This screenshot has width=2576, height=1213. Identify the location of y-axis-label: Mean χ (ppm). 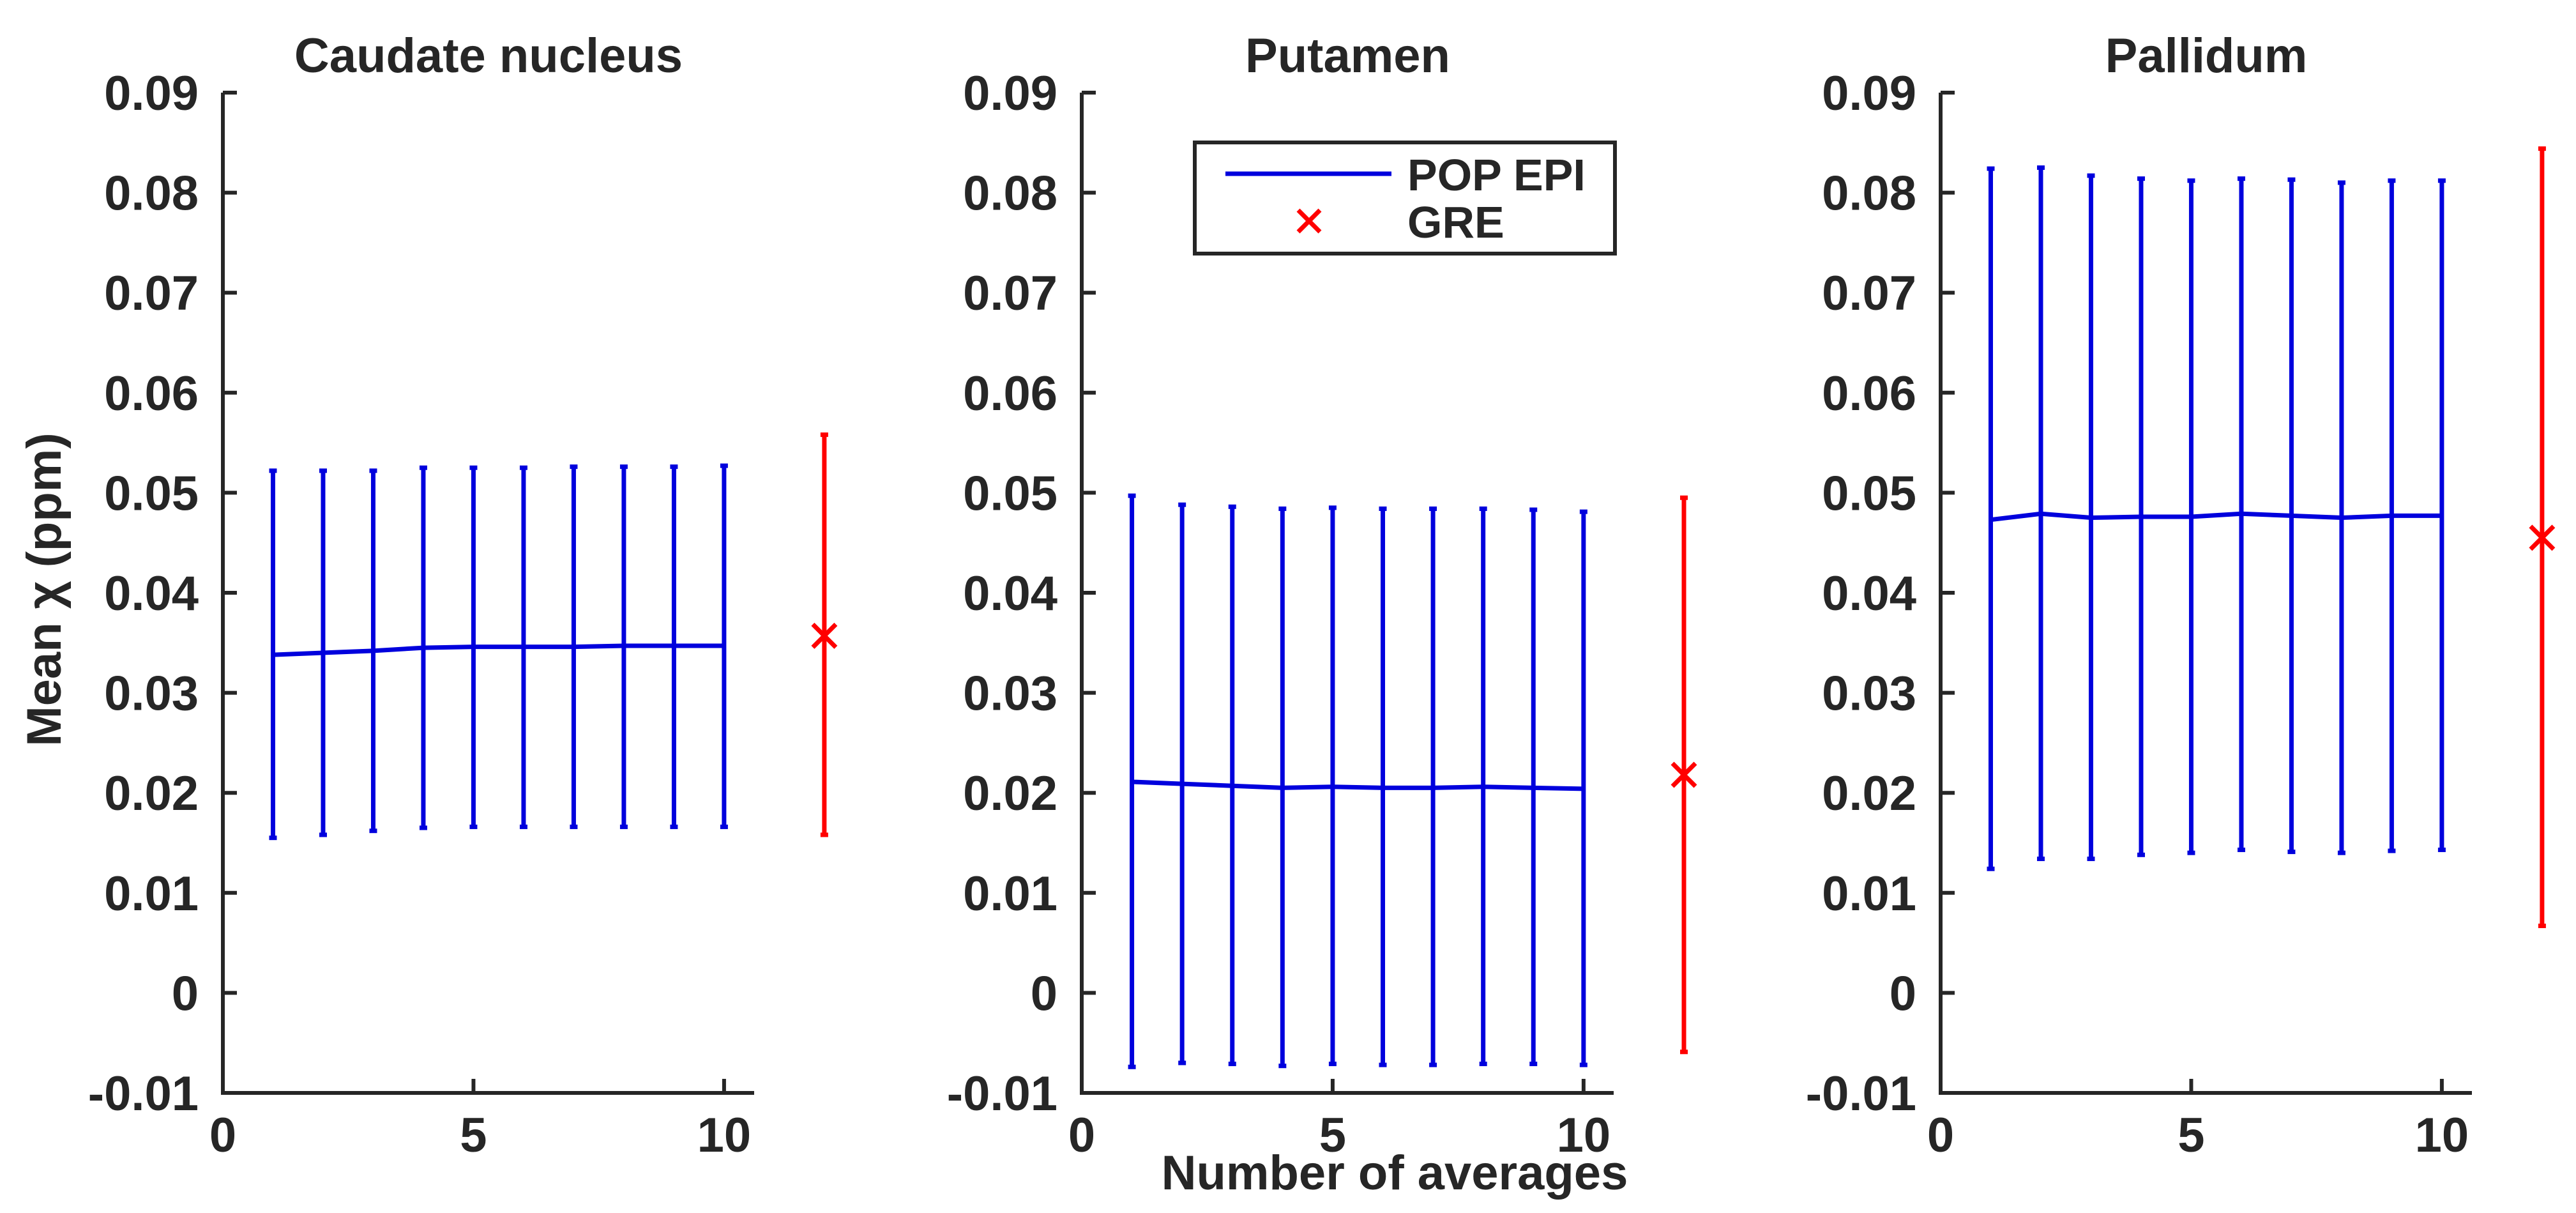
(45, 589).